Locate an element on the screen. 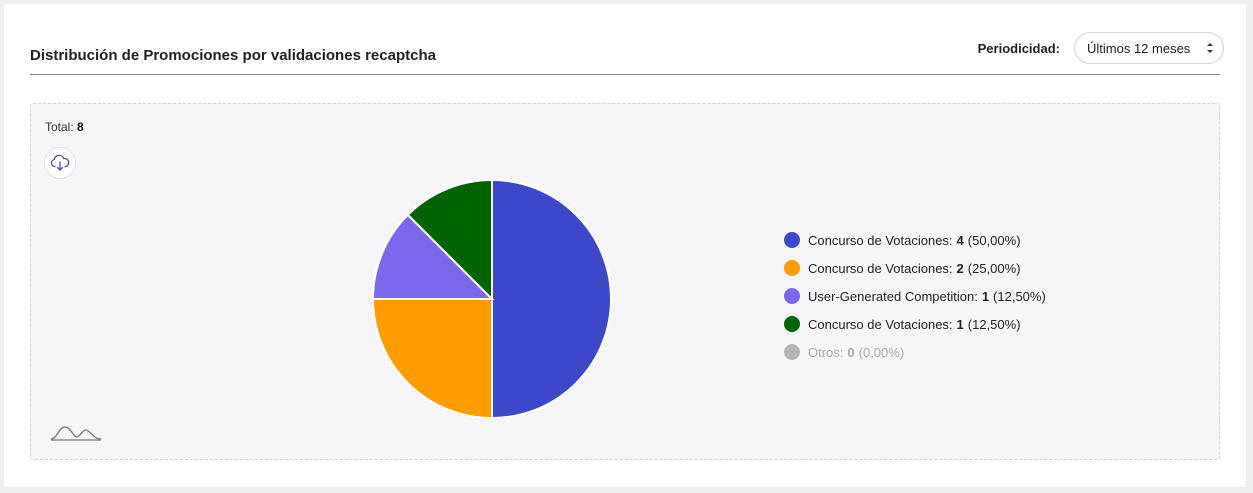 The image size is (1253, 493). total-label: Total: is located at coordinates (59, 127).